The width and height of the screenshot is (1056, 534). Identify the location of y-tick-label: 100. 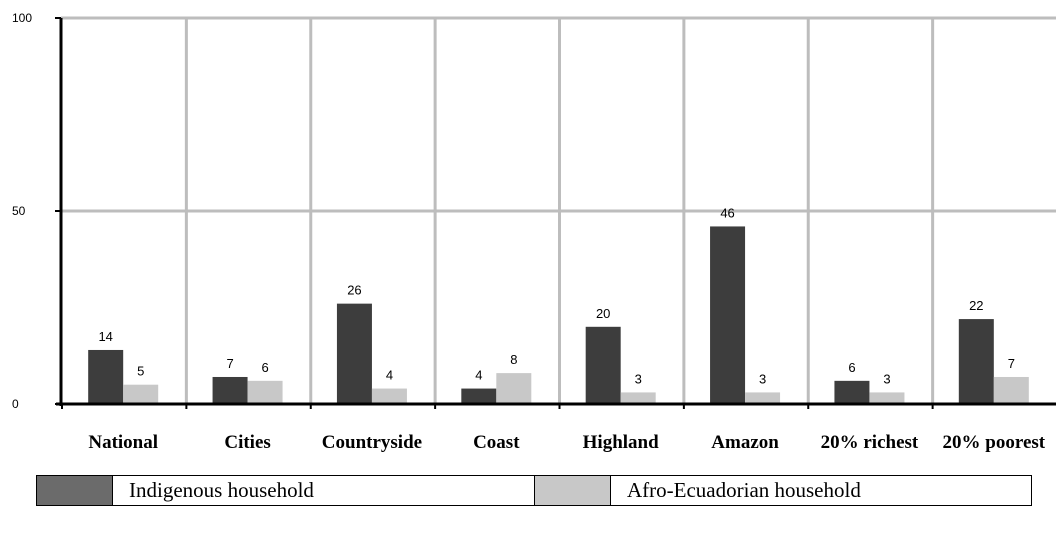
(22, 18).